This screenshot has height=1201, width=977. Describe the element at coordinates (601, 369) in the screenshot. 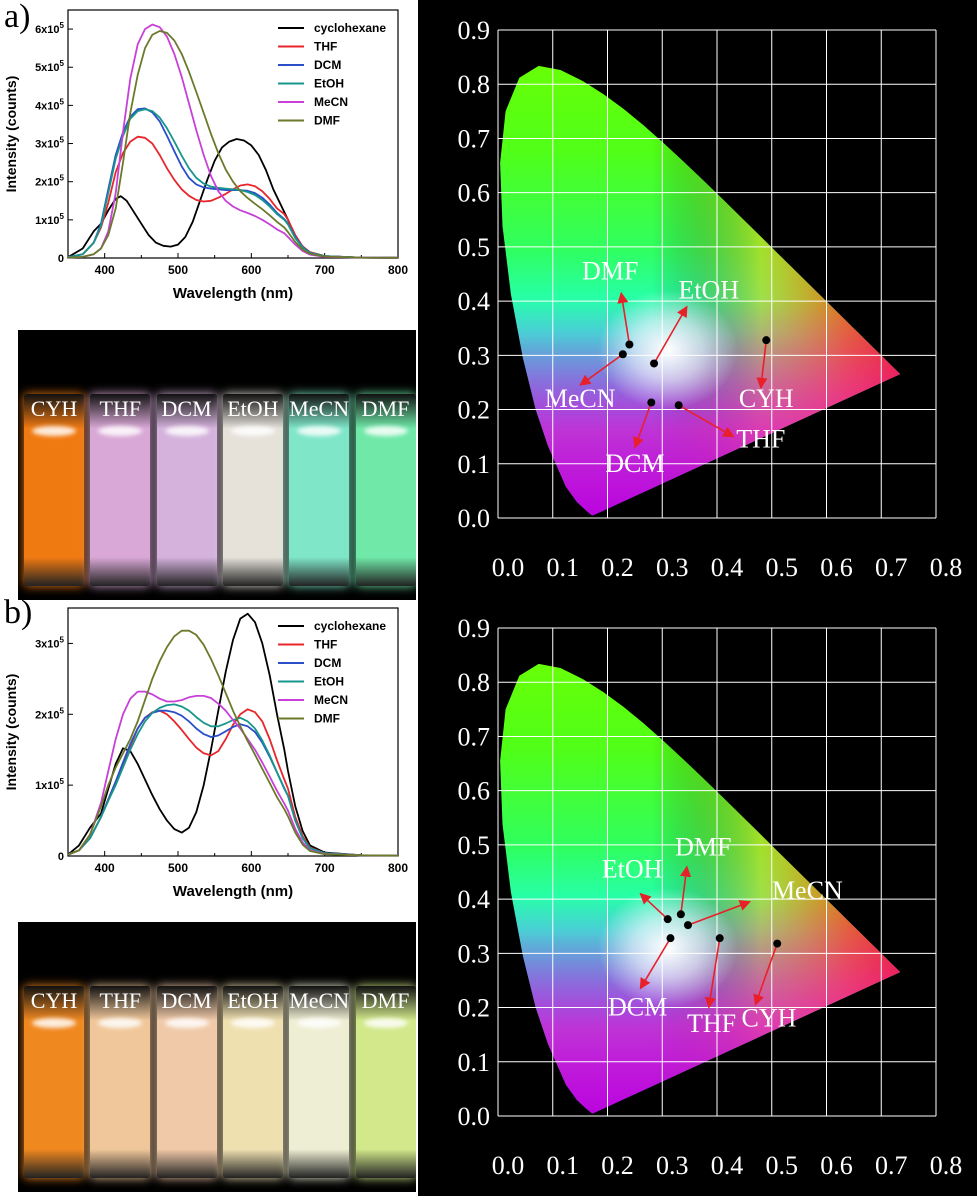

I see `arrow-mecn` at that location.